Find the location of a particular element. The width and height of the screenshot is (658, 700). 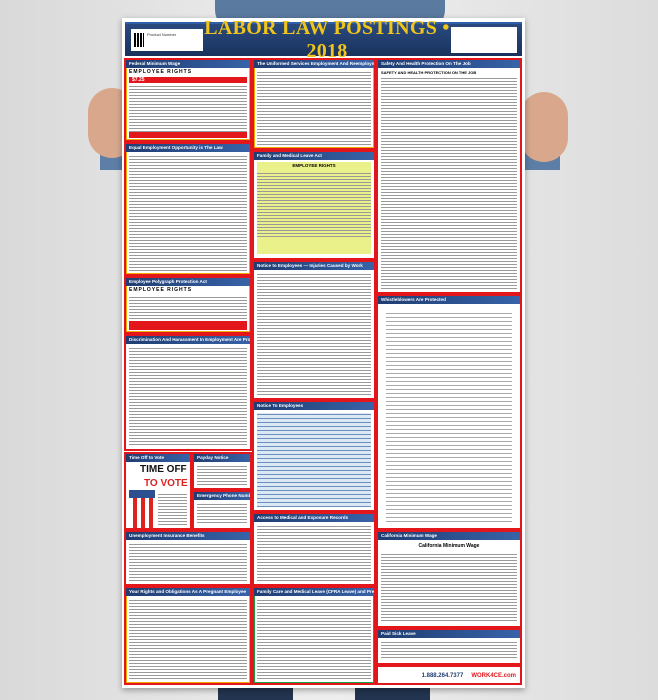

section-heading: Safety And Health Protection On The Job is located at coordinates (449, 64).